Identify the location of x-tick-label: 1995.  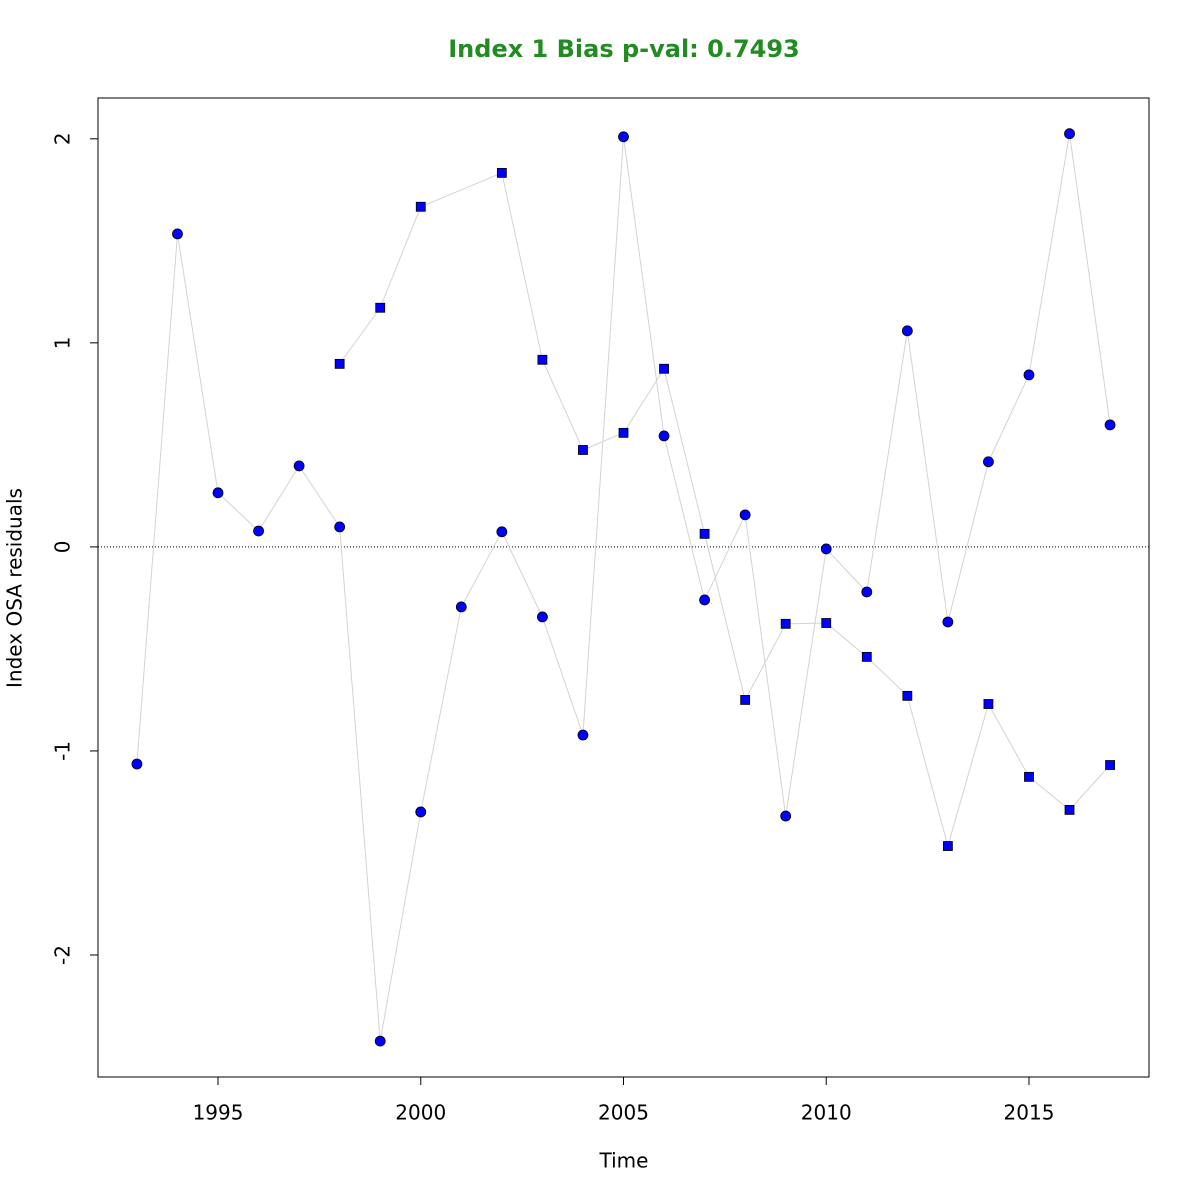
(218, 1113).